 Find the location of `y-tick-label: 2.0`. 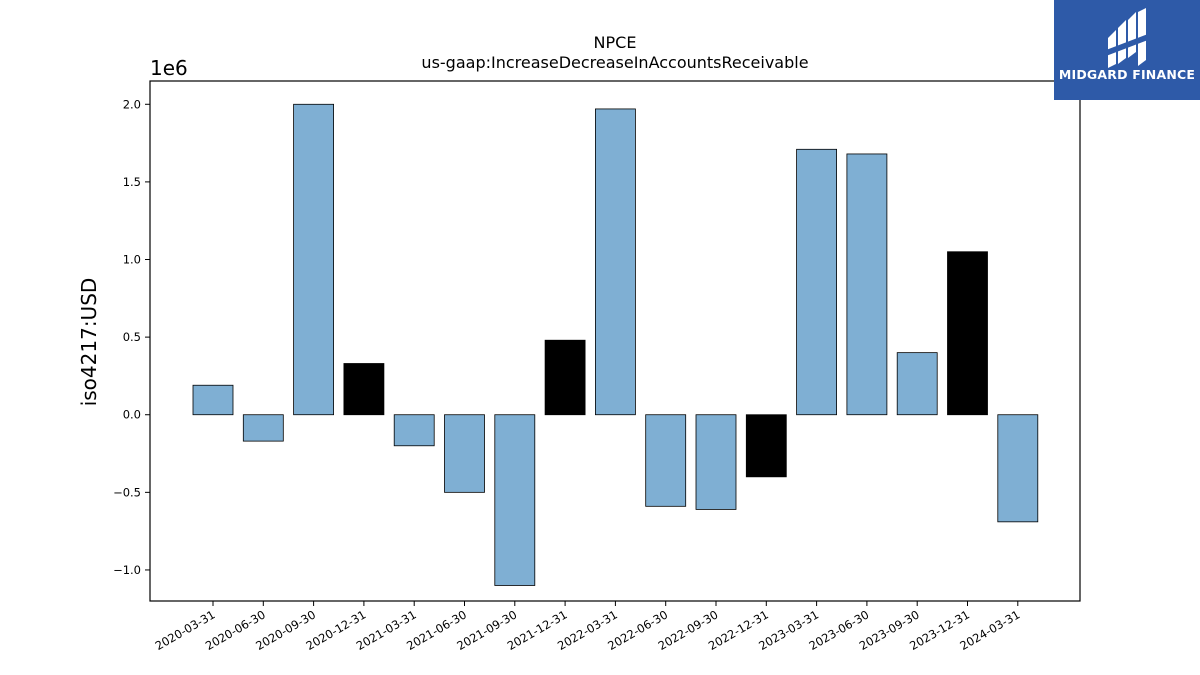

y-tick-label: 2.0 is located at coordinates (132, 104).